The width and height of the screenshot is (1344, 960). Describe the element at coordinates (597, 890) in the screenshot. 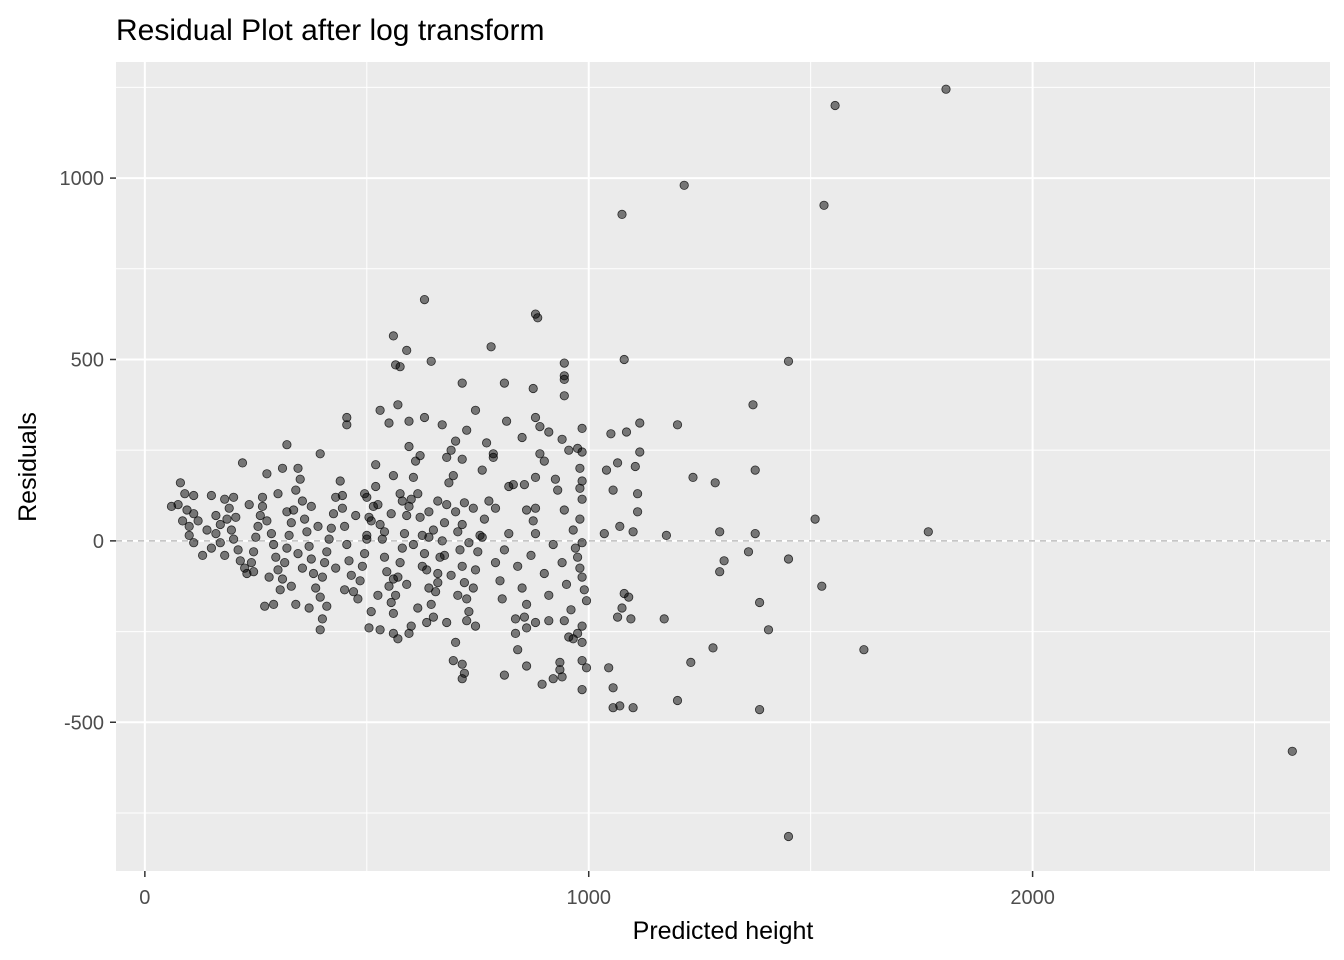

I see `x-axis-ticks: 0 1000 2000` at that location.